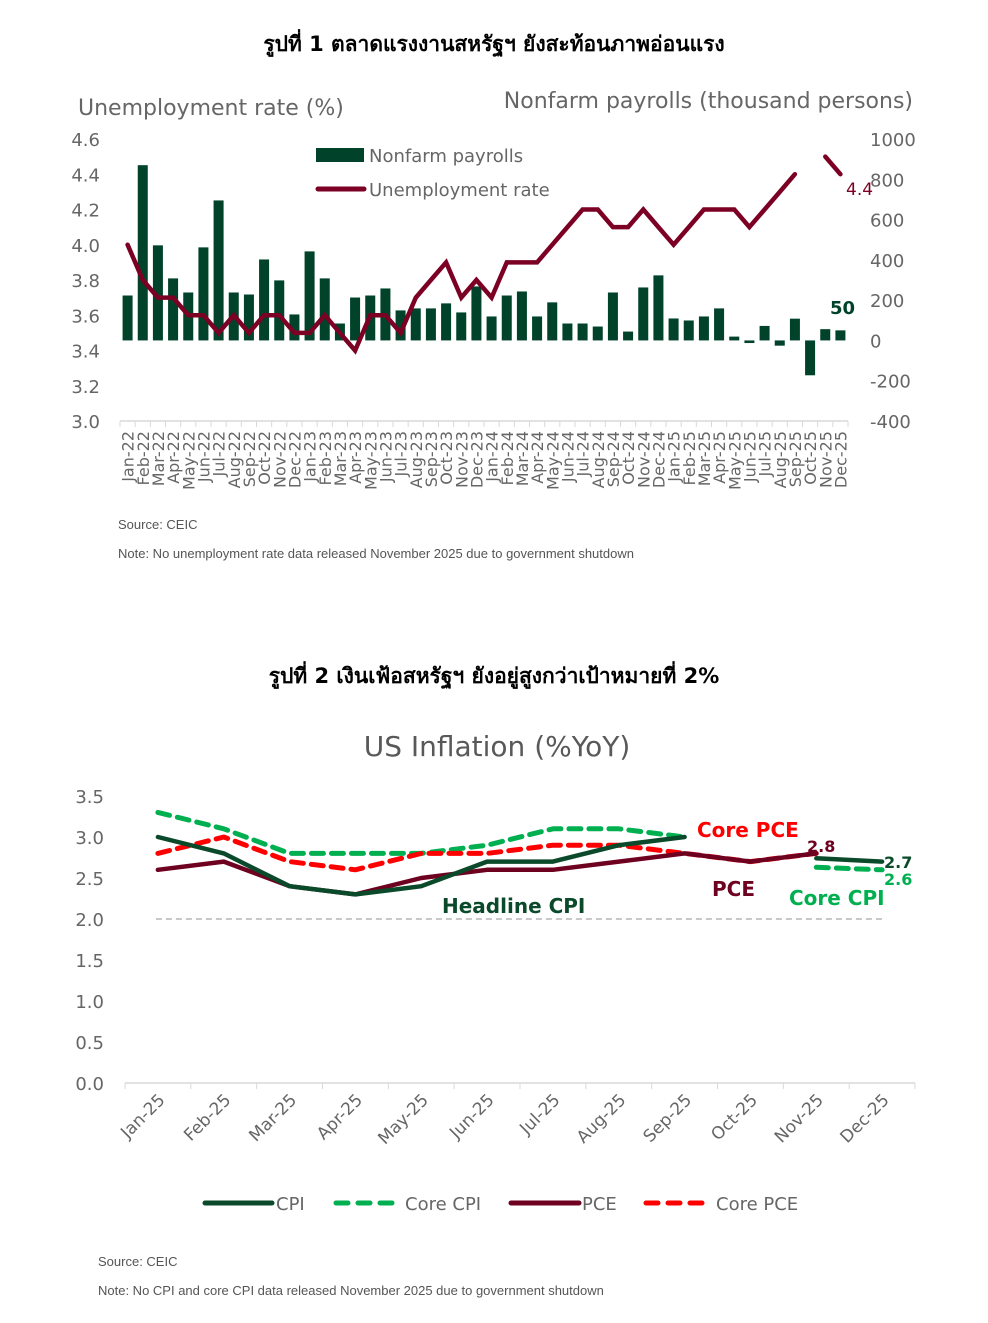 This screenshot has height=1323, width=988. What do you see at coordinates (158, 524) in the screenshot?
I see `figure1-source: Source: CEIC` at bounding box center [158, 524].